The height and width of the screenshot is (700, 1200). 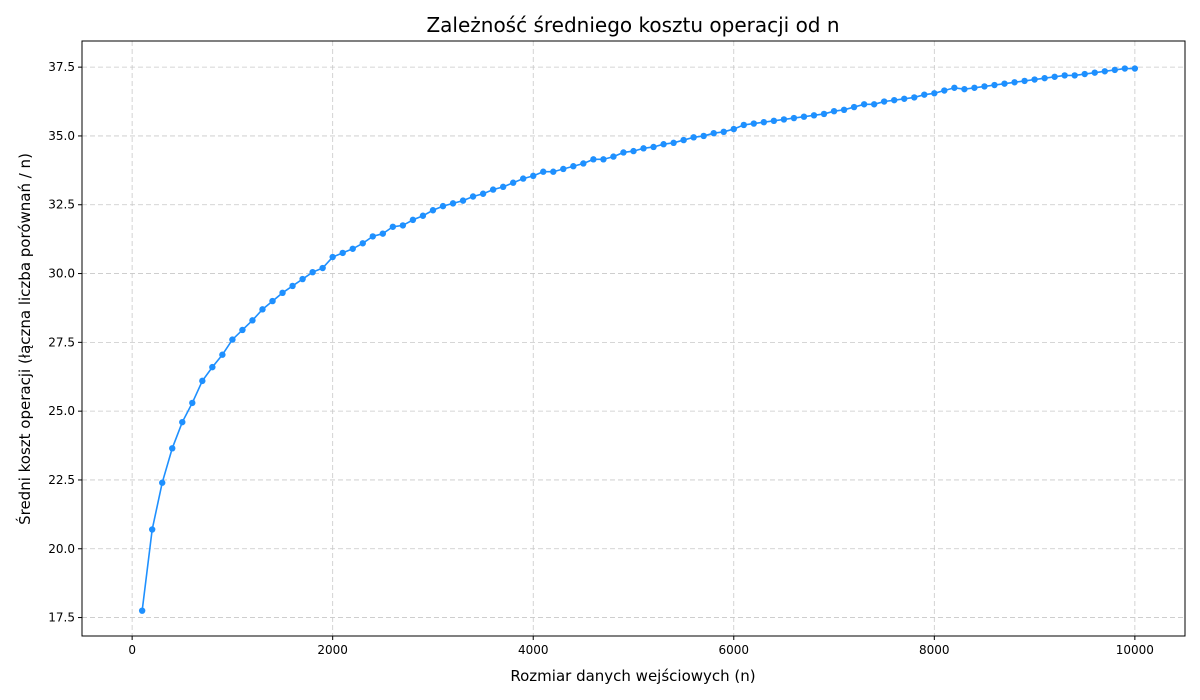 I want to click on x-tick-label: 10000, so click(x=1135, y=650).